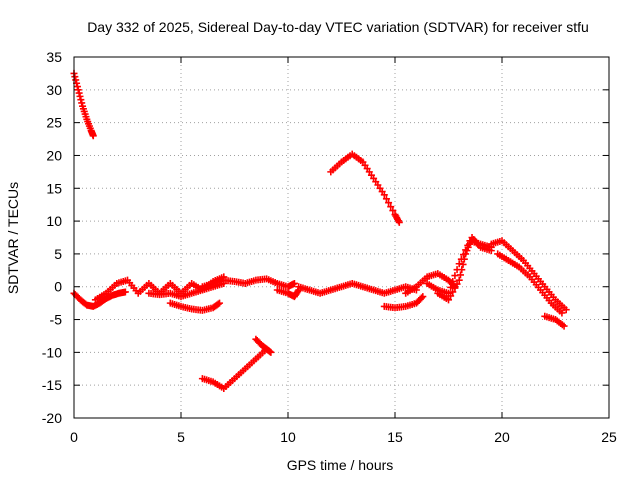 The height and width of the screenshot is (480, 640). Describe the element at coordinates (58, 287) in the screenshot. I see `y-tick-label: 0` at that location.